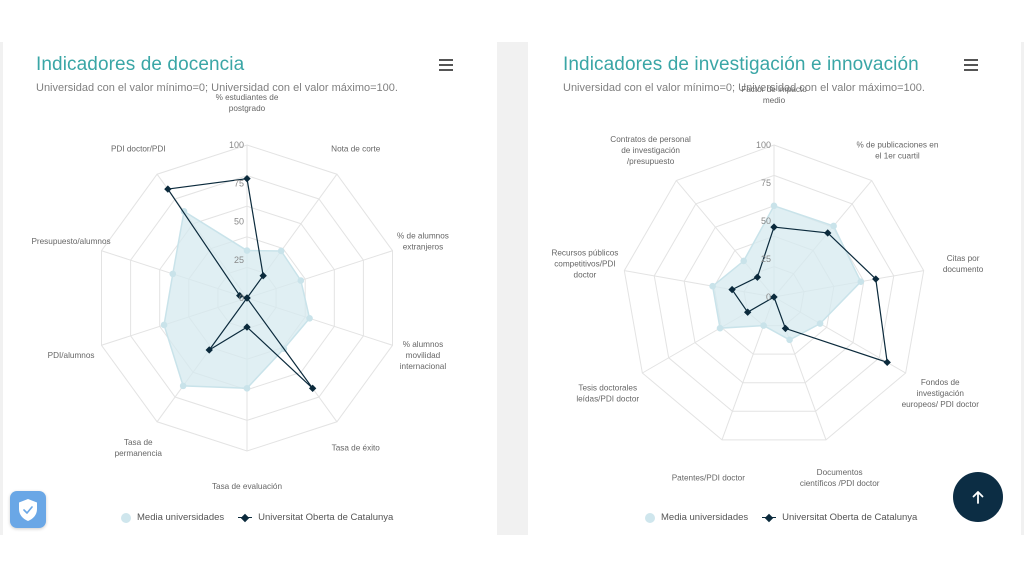 This screenshot has width=1024, height=576. I want to click on axis-tick-label: 25, so click(766, 259).